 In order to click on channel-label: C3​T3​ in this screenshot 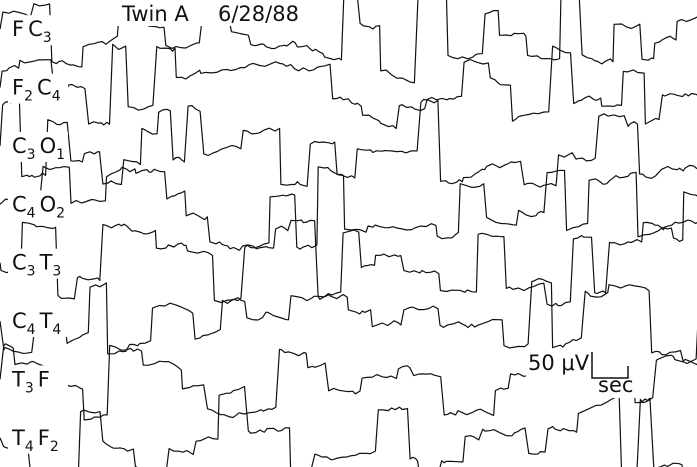, I will do `click(36, 265)`.